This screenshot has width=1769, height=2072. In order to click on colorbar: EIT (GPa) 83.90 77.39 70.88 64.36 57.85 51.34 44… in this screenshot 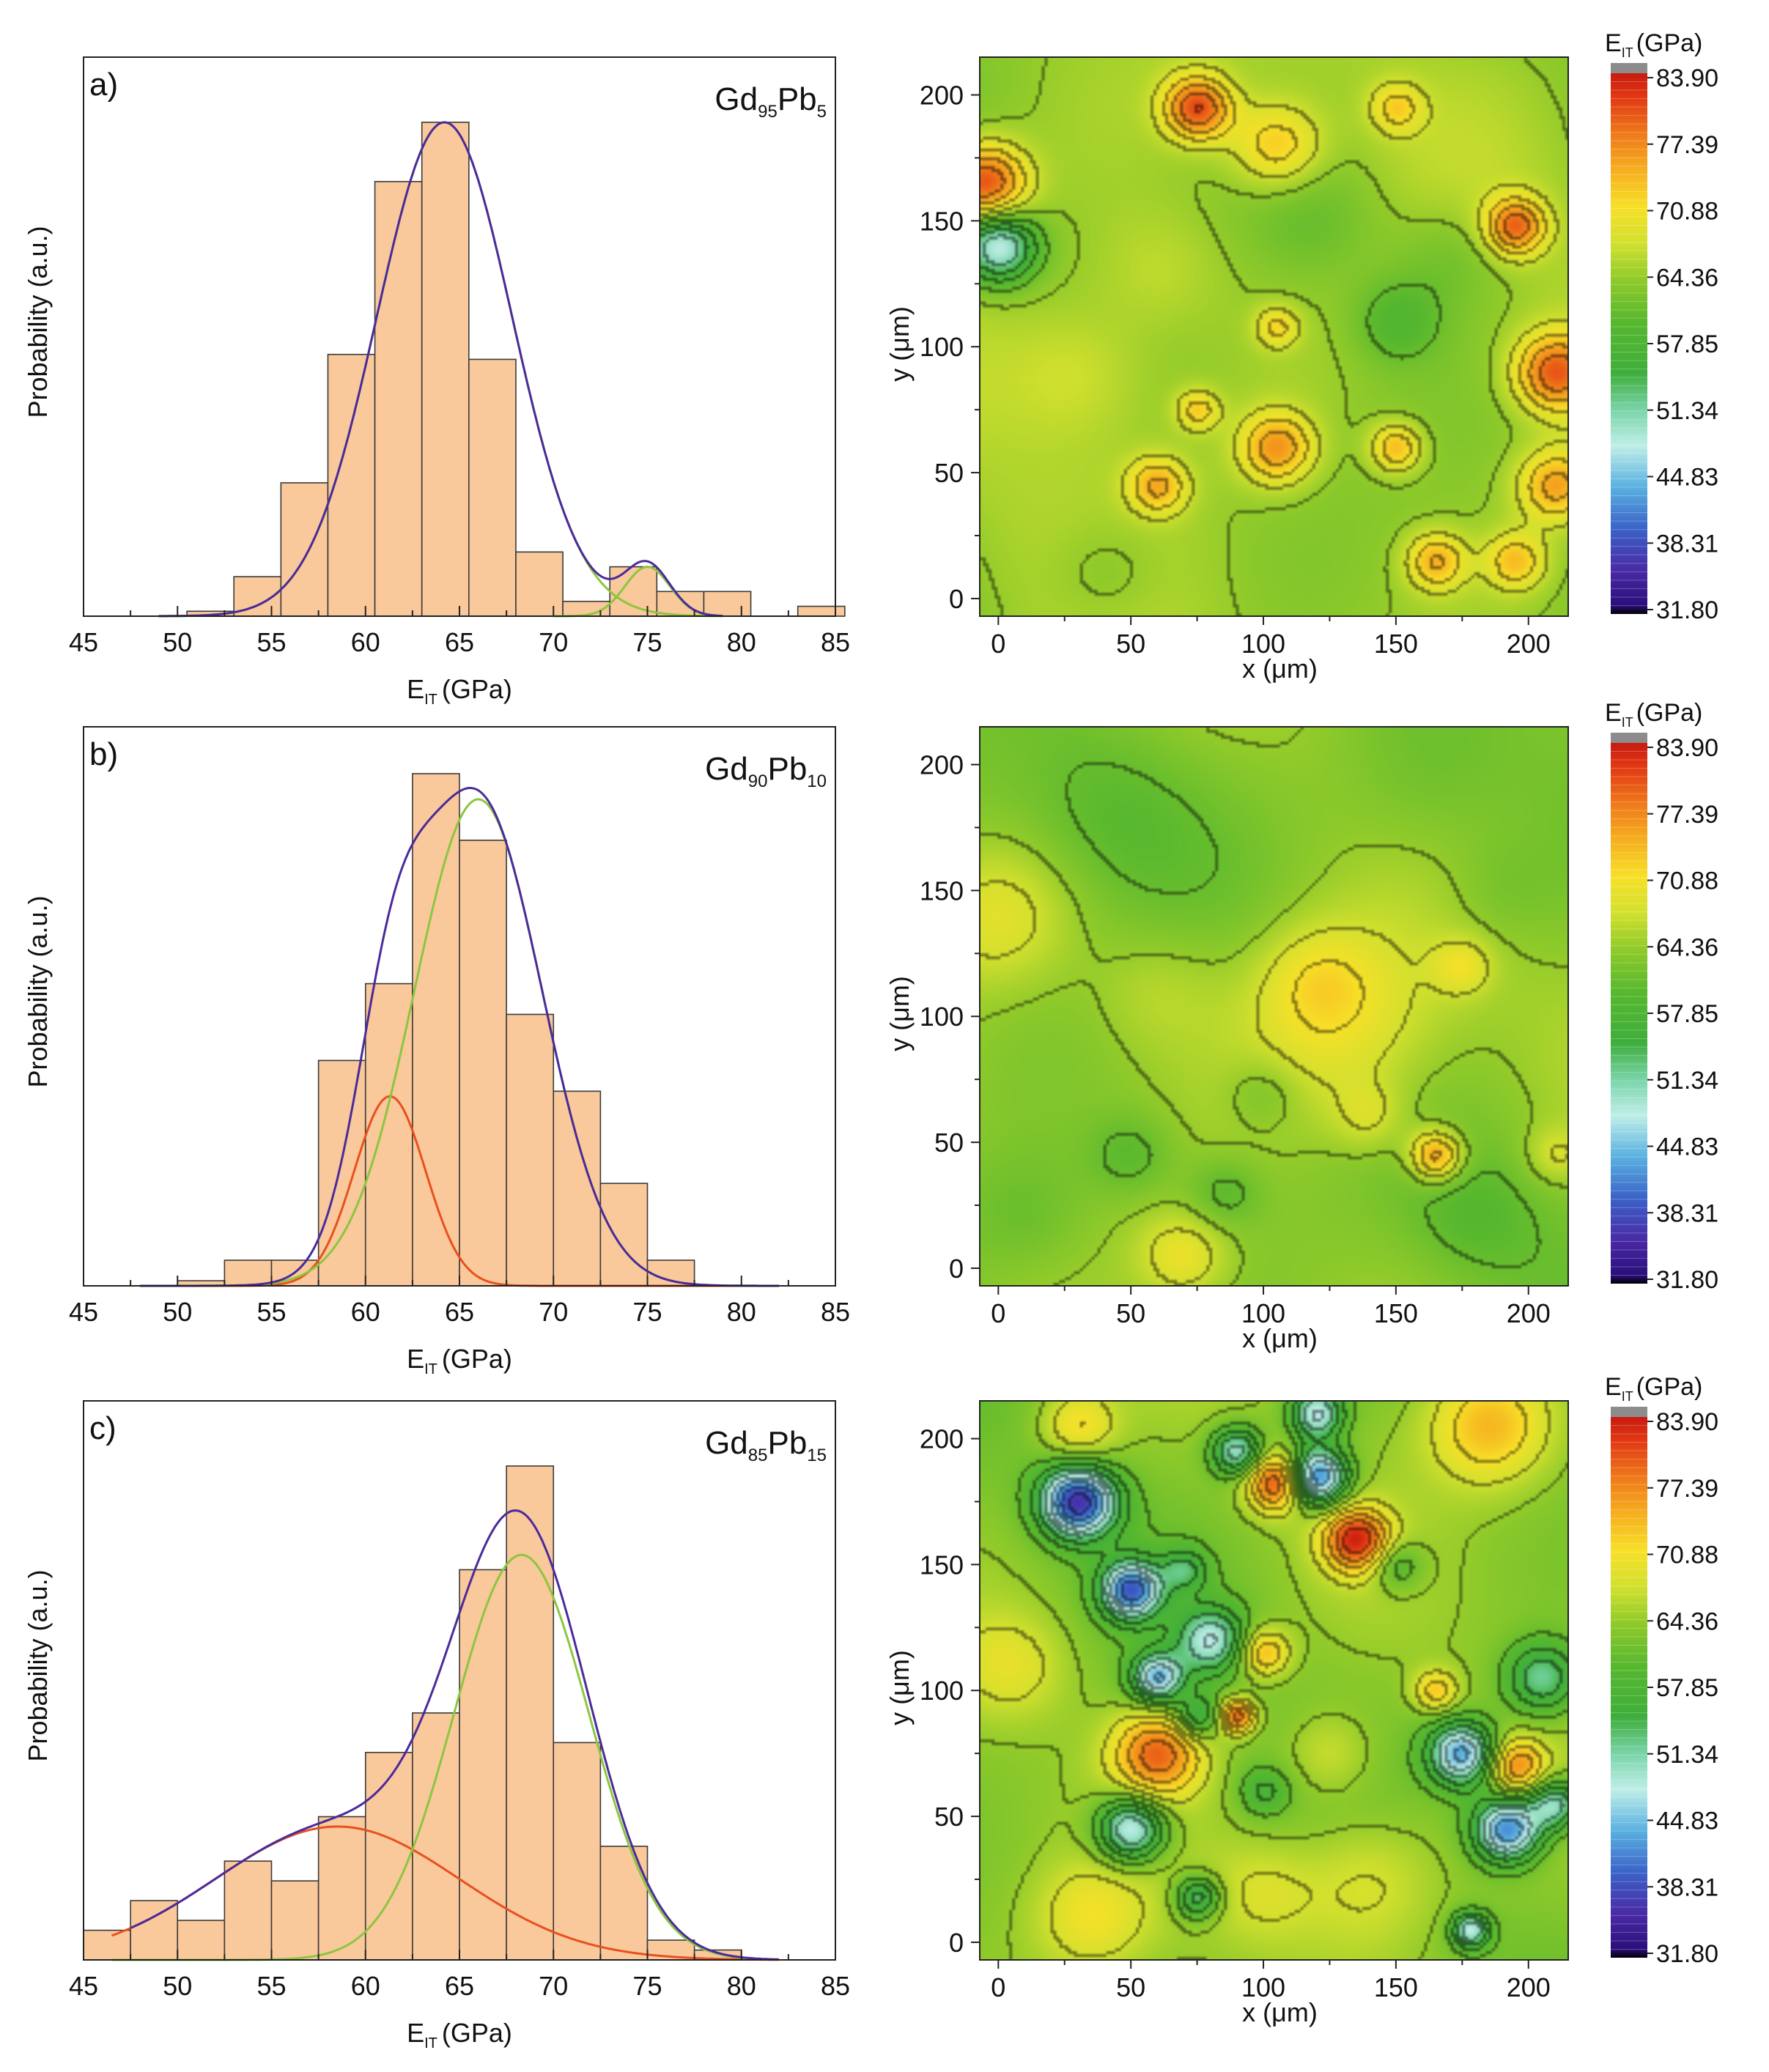, I will do `click(1661, 1670)`.